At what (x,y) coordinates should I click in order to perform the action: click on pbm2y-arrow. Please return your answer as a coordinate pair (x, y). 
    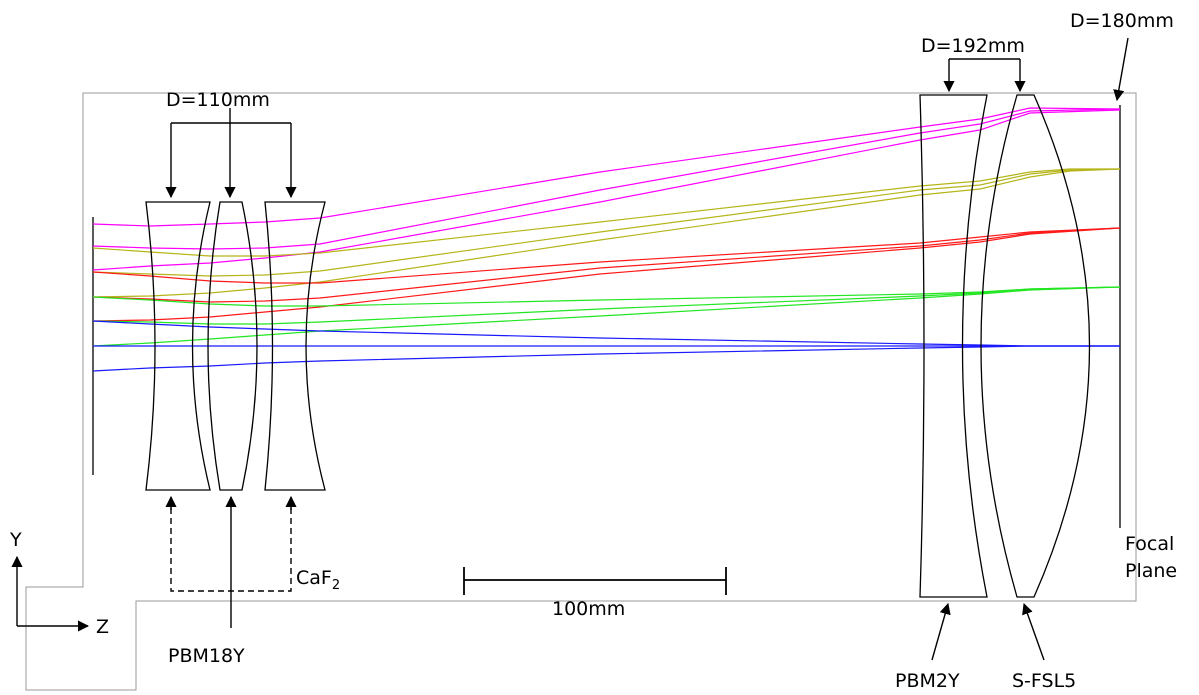
    Looking at the image, I should click on (941, 631).